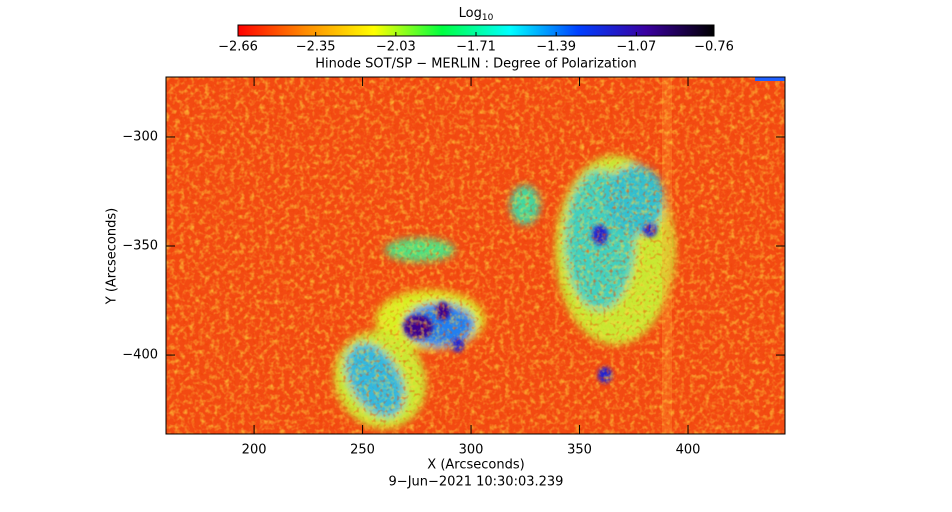  I want to click on colorbar-label-subscript: 10, so click(488, 18).